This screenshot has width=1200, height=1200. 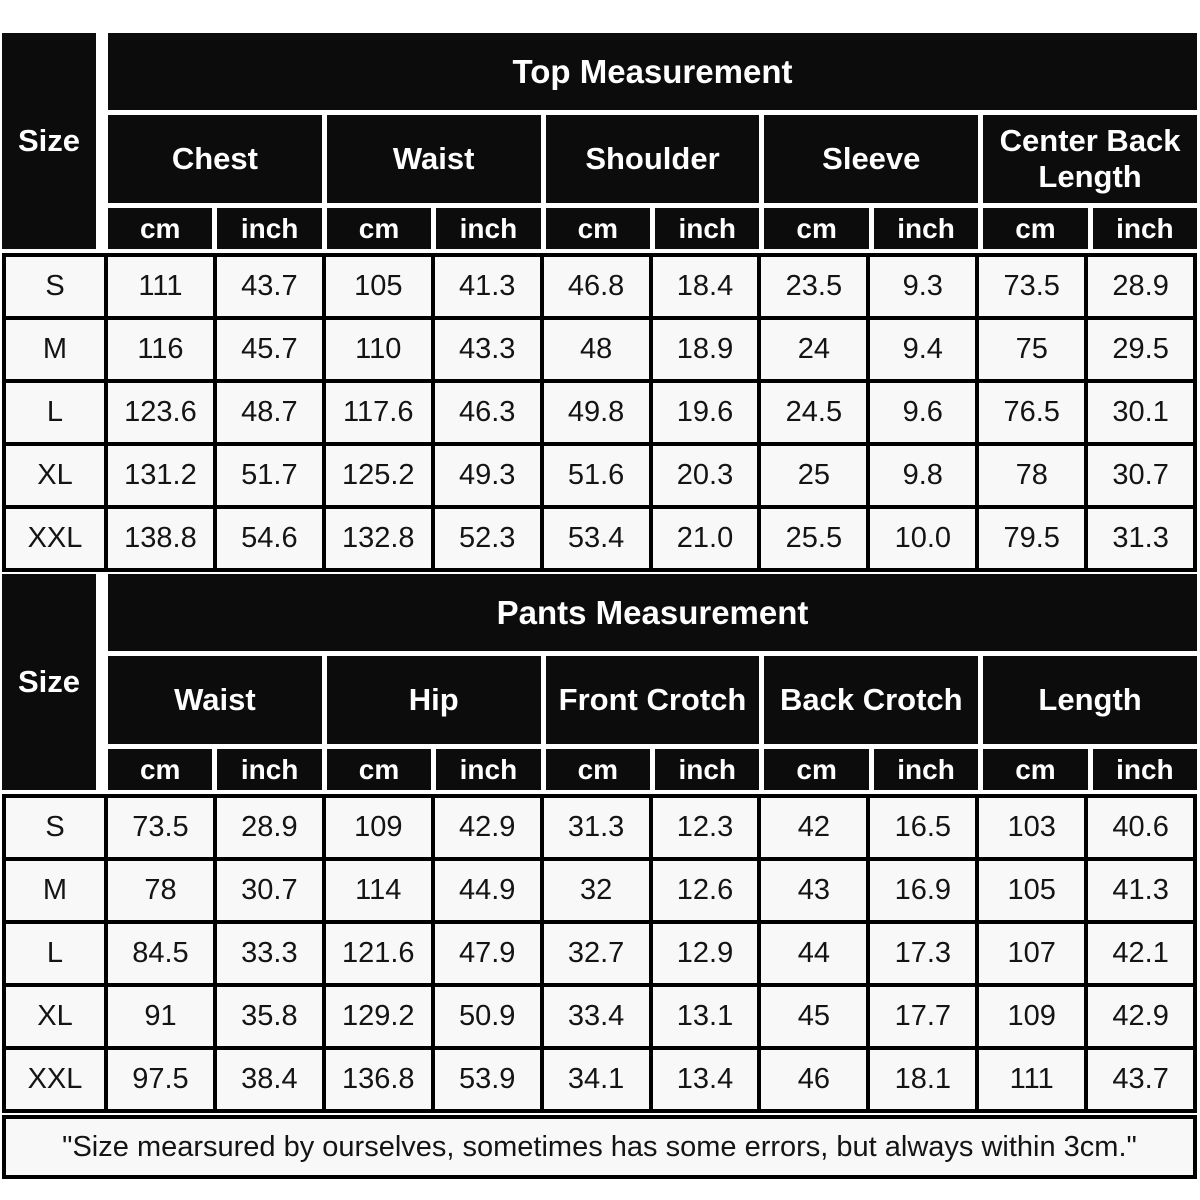 I want to click on table-cell: 35.8, so click(x=267, y=1016).